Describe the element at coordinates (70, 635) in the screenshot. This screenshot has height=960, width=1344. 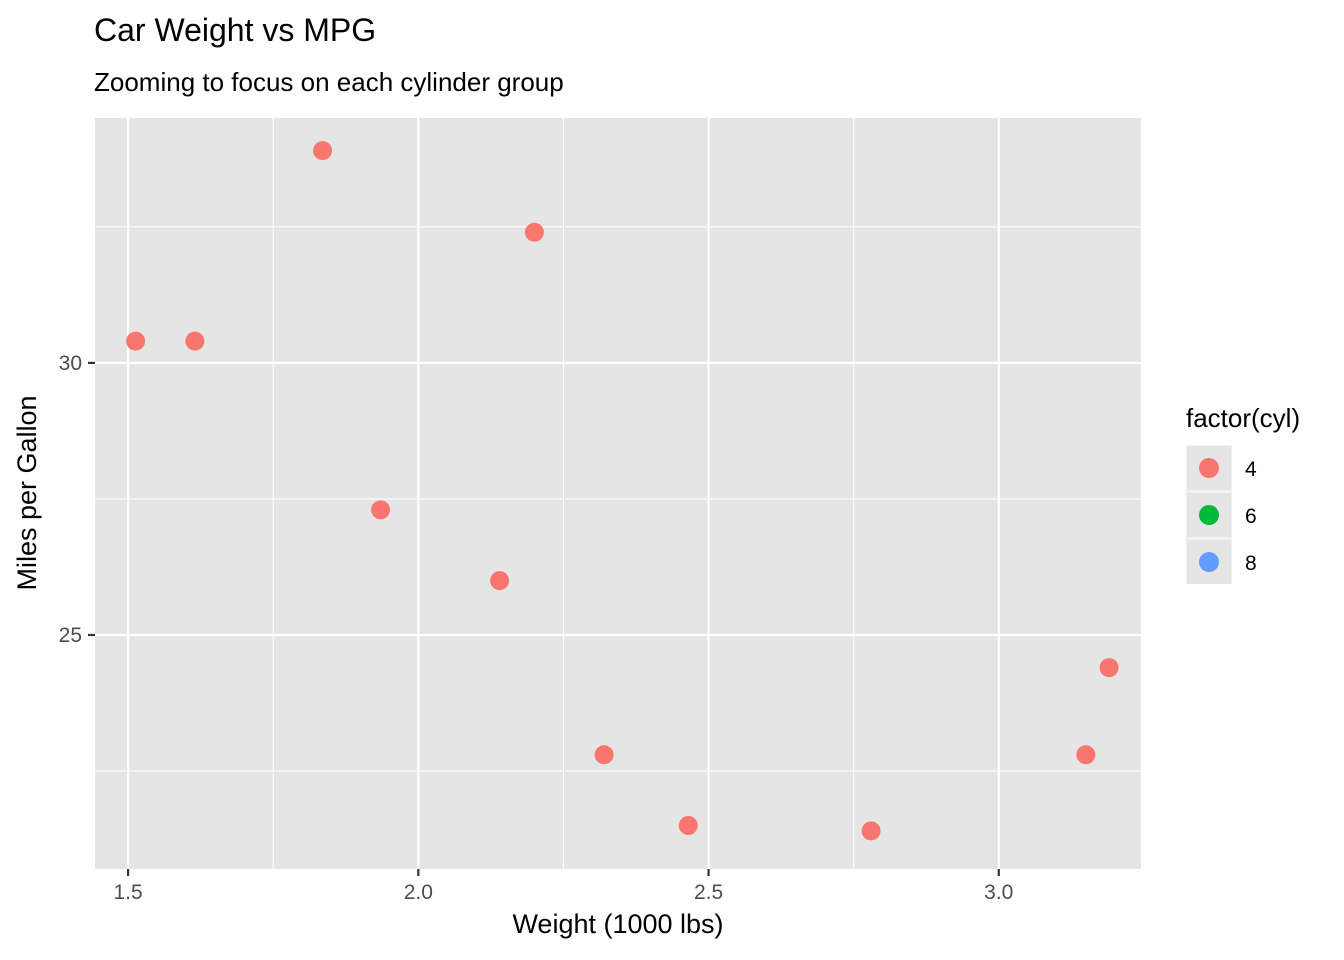
I see `y-tick-label: 25` at that location.